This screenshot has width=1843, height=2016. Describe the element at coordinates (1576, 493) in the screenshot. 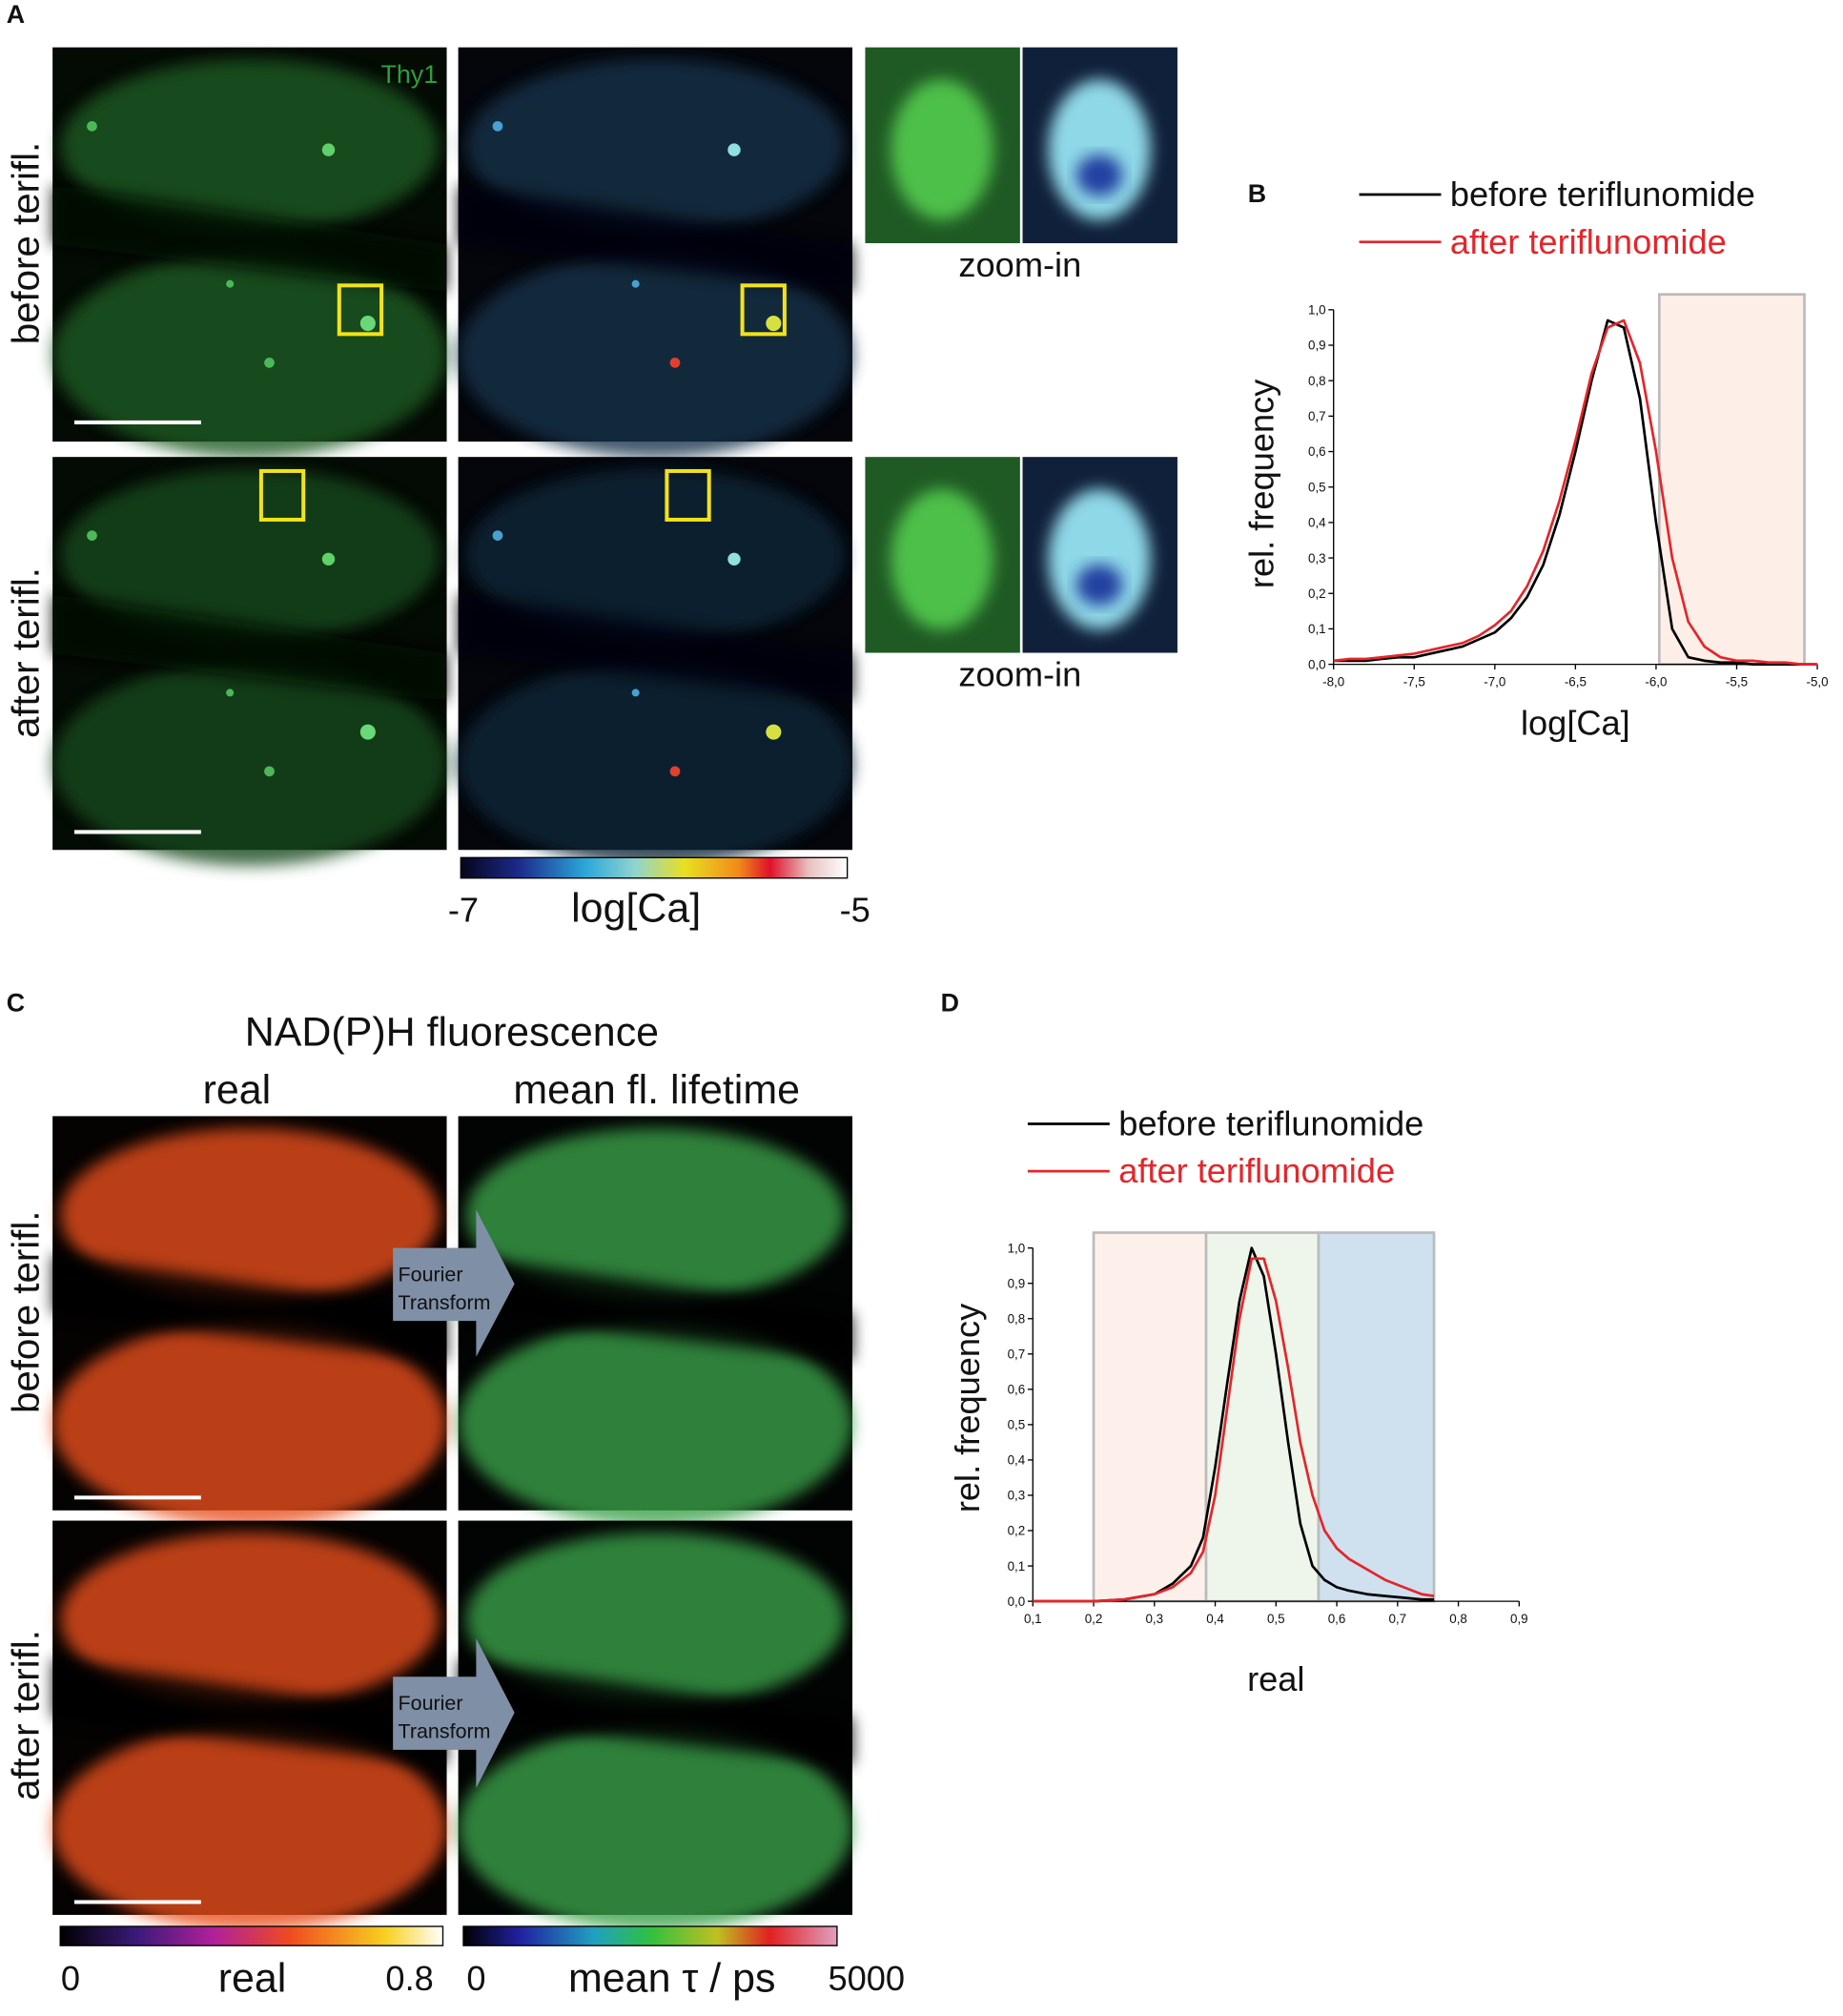

I see `series-line` at that location.